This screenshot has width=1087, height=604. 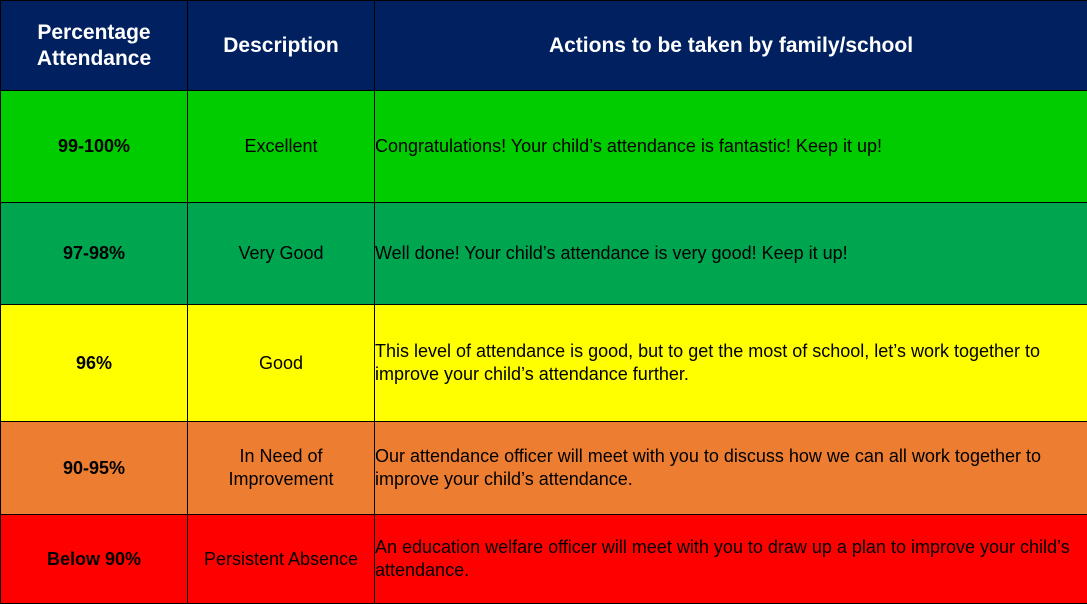 I want to click on header-description-label: Description, so click(x=281, y=46).